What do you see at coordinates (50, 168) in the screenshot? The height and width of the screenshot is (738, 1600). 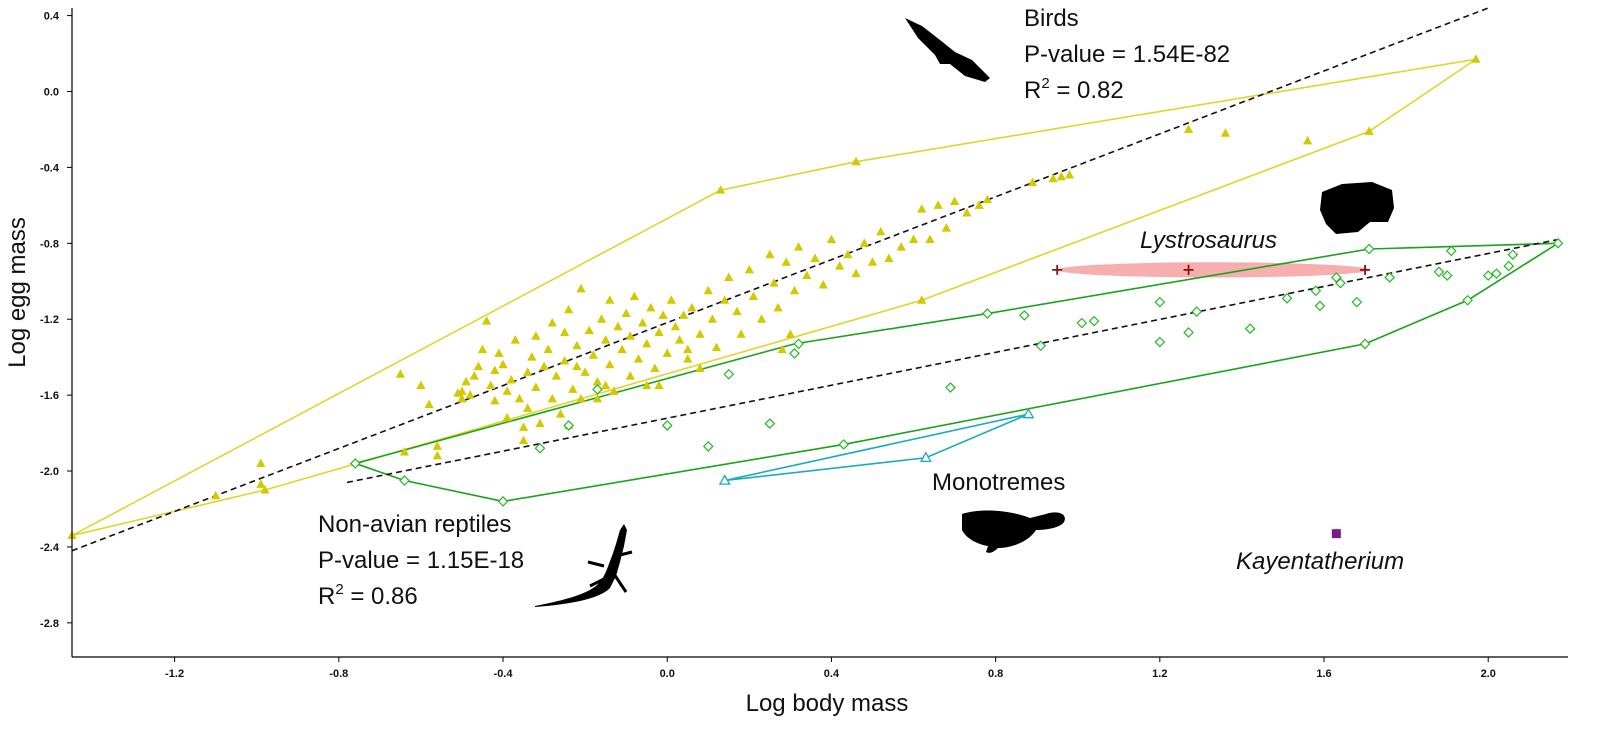 I see `y-tick-label: -0.4` at bounding box center [50, 168].